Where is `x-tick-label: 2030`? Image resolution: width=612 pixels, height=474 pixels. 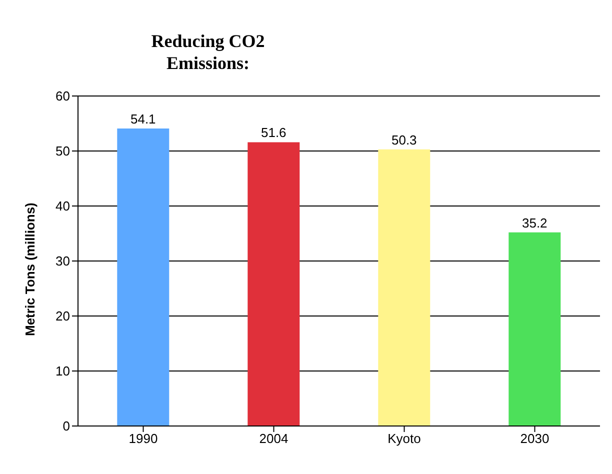
x-tick-label: 2030 is located at coordinates (535, 438).